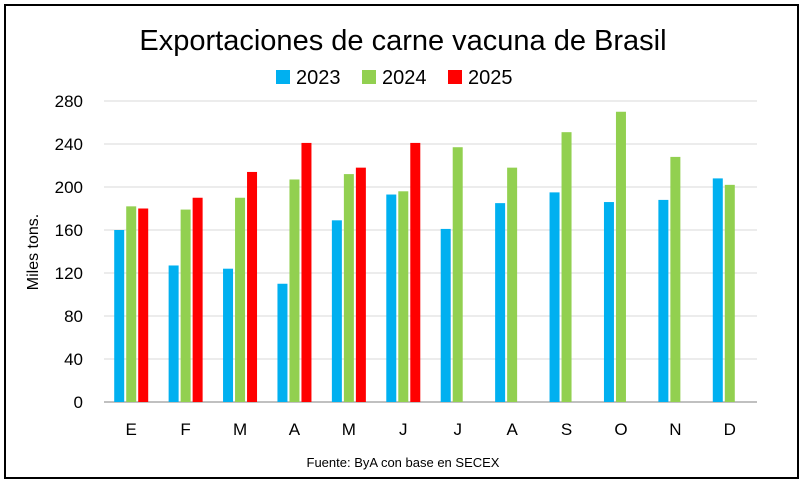 Image resolution: width=807 pixels, height=487 pixels. What do you see at coordinates (675, 429) in the screenshot?
I see `x-category-label: N` at bounding box center [675, 429].